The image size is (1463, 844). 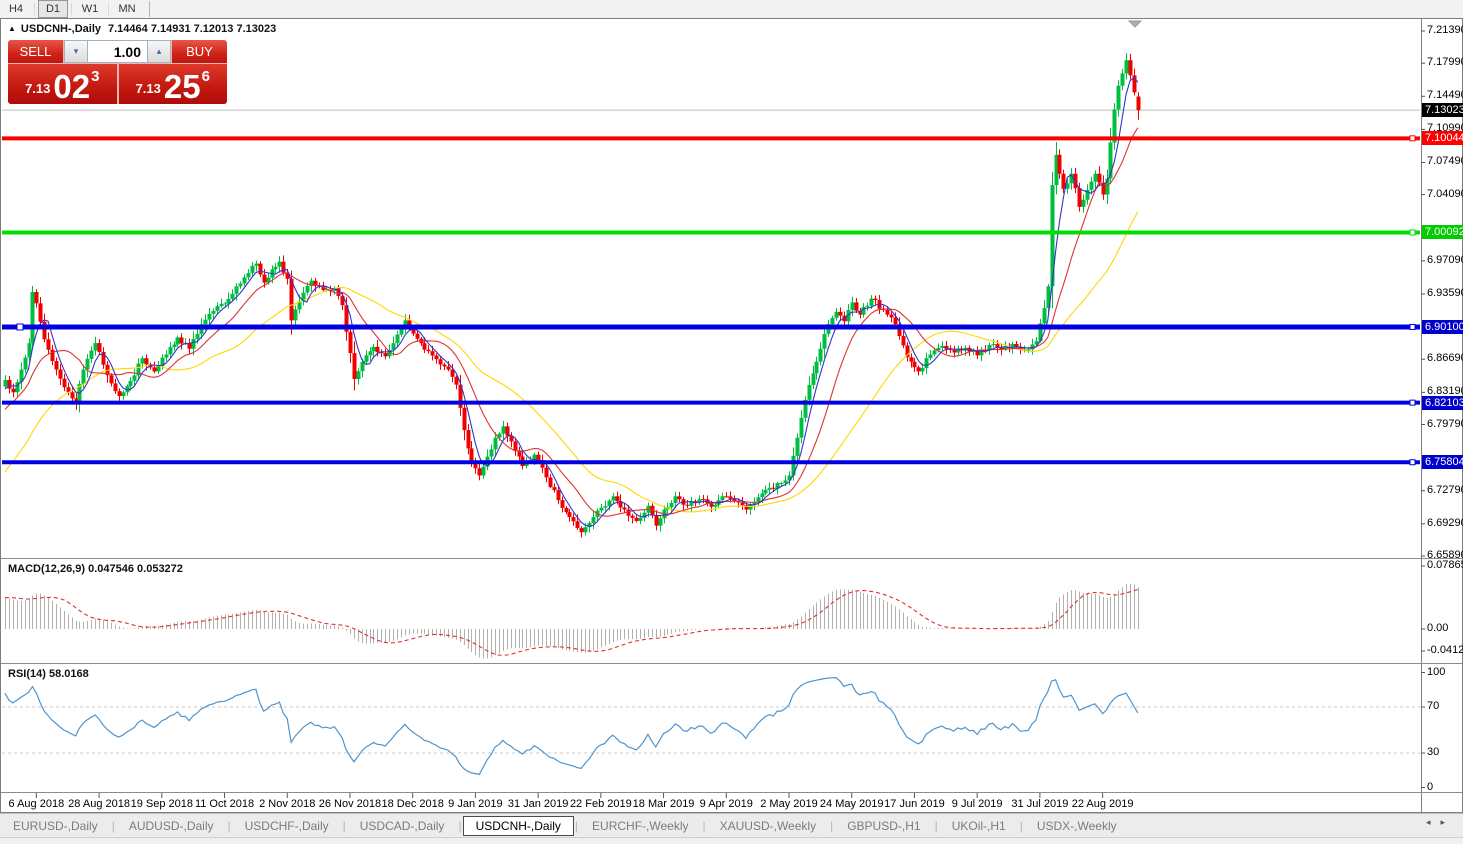 What do you see at coordinates (1135, 24) in the screenshot?
I see `chart-shift-marker` at bounding box center [1135, 24].